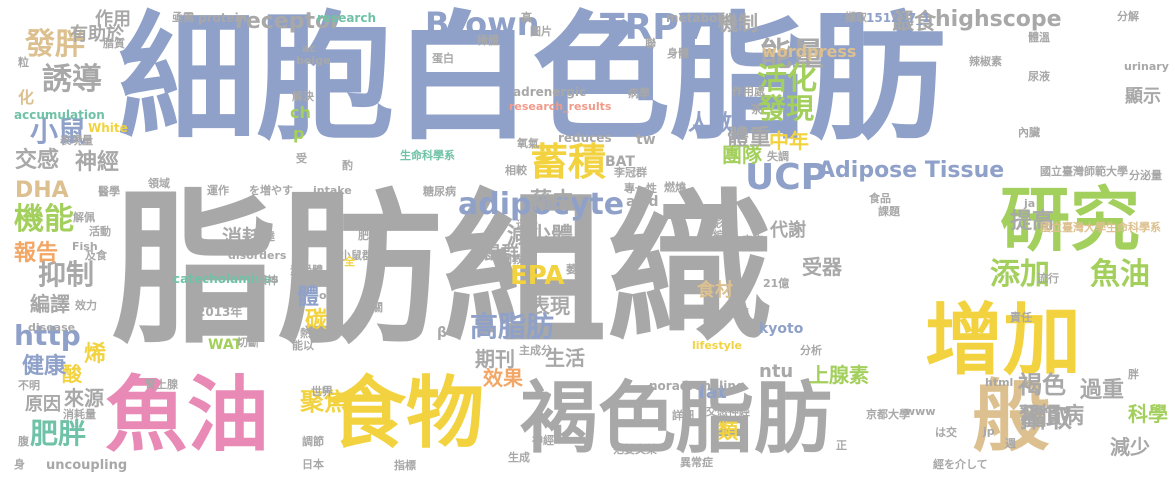 The width and height of the screenshot is (1175, 482). I want to click on word-cloud-term: 藉由, so click(552, 202).